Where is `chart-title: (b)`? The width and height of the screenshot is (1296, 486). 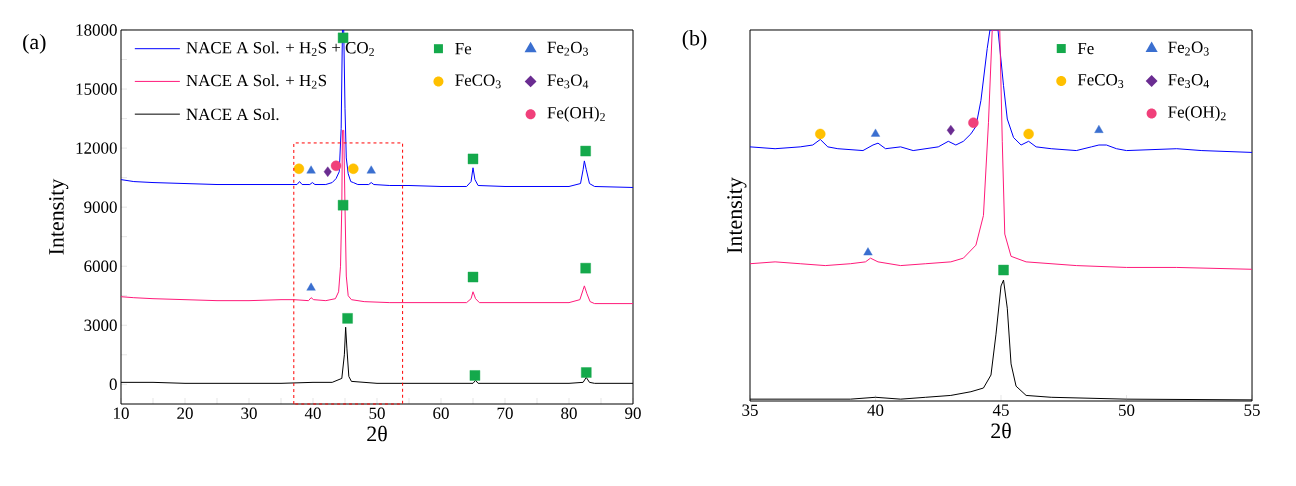 chart-title: (b) is located at coordinates (694, 40).